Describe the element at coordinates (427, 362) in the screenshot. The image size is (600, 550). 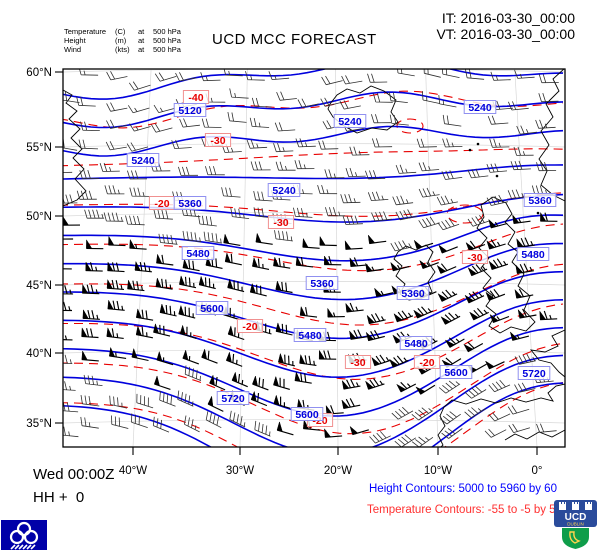
I see `temperature-label: -20` at that location.